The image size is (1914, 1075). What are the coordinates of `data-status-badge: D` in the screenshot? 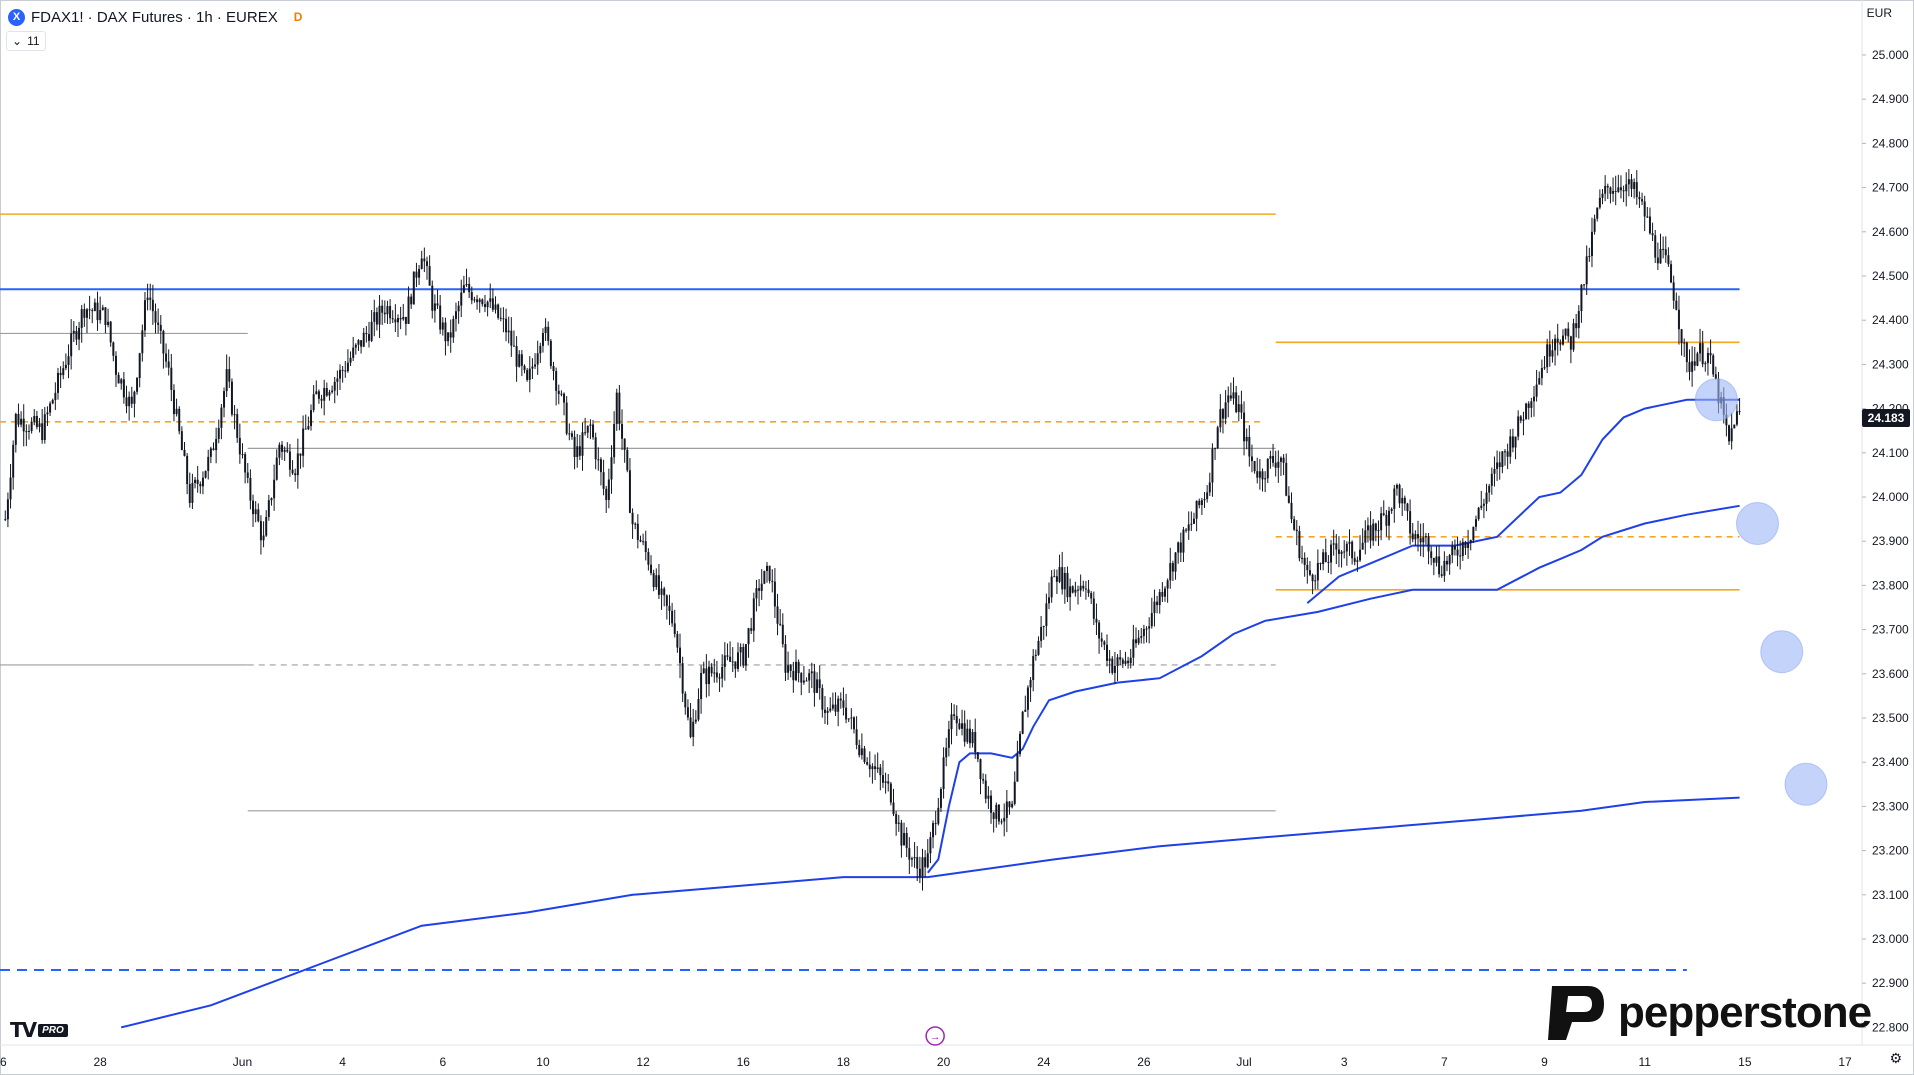 It's located at (298, 17).